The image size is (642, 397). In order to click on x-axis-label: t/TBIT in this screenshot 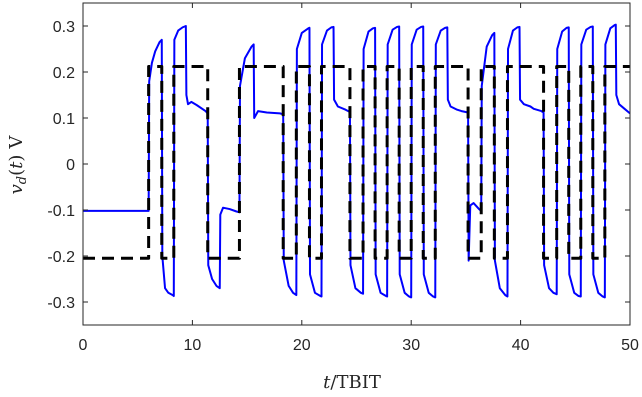, I will do `click(352, 382)`.